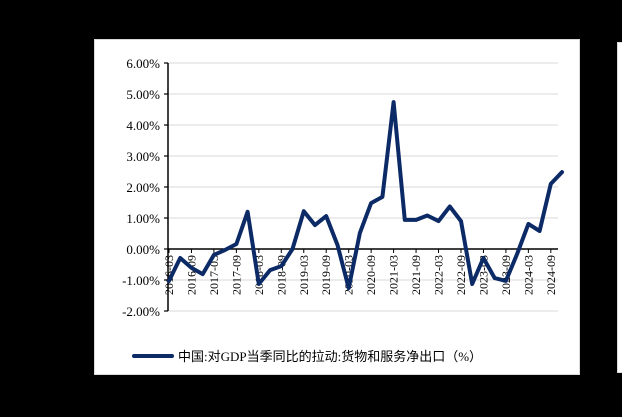 This screenshot has height=417, width=622. Describe the element at coordinates (169, 275) in the screenshot. I see `x-tick-label: 2016-03` at that location.